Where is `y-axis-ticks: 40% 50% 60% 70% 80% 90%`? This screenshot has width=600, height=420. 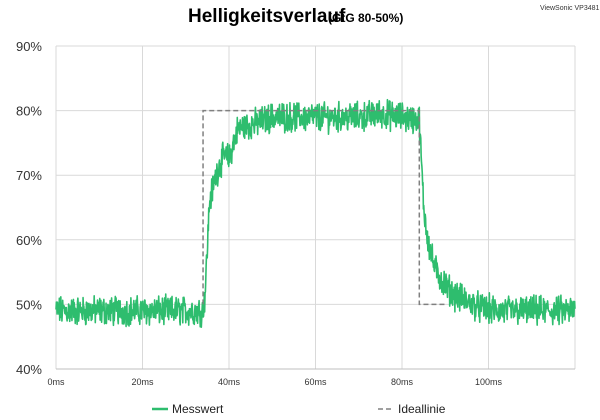
y-axis-ticks: 40% 50% 60% 70% 80% 90% is located at coordinates (29, 208).